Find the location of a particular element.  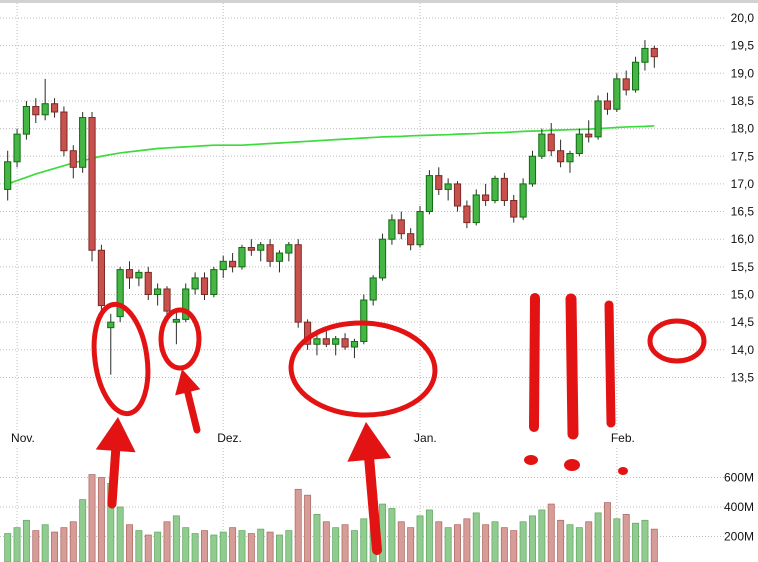

month-label: Jan. is located at coordinates (425, 438).